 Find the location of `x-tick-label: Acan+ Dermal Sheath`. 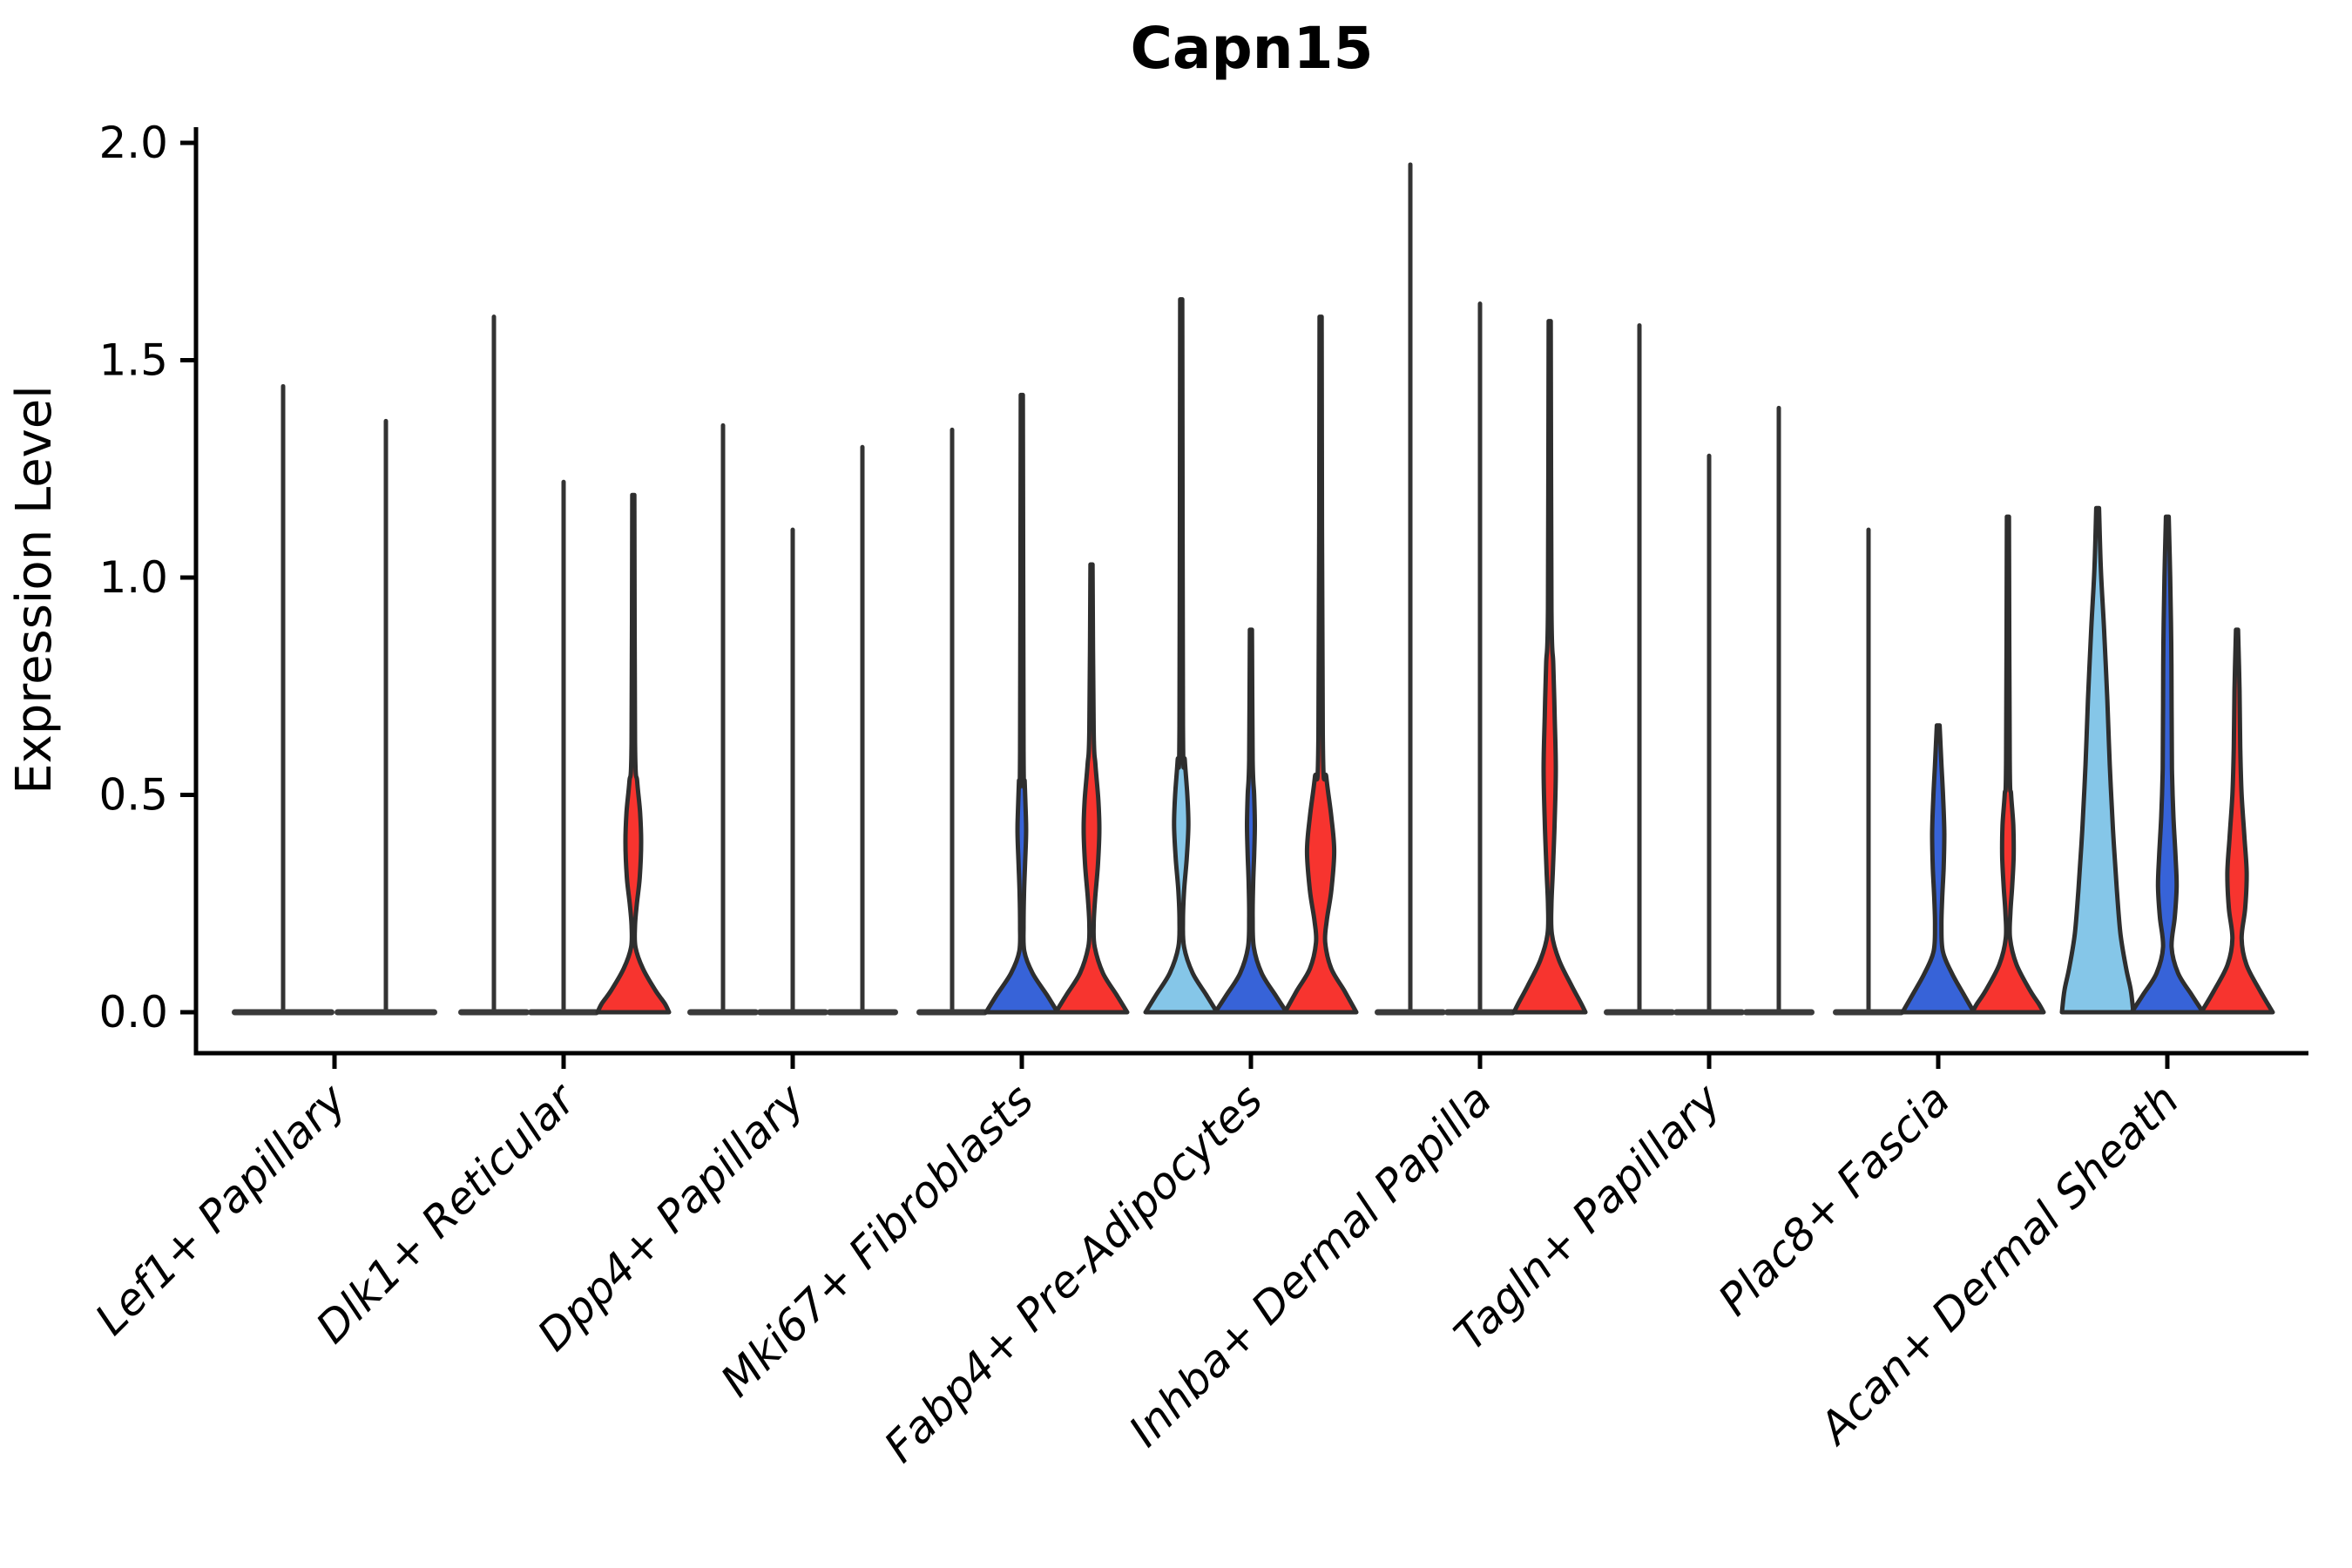

x-tick-label: Acan+ Dermal Sheath is located at coordinates (1999, 1264).